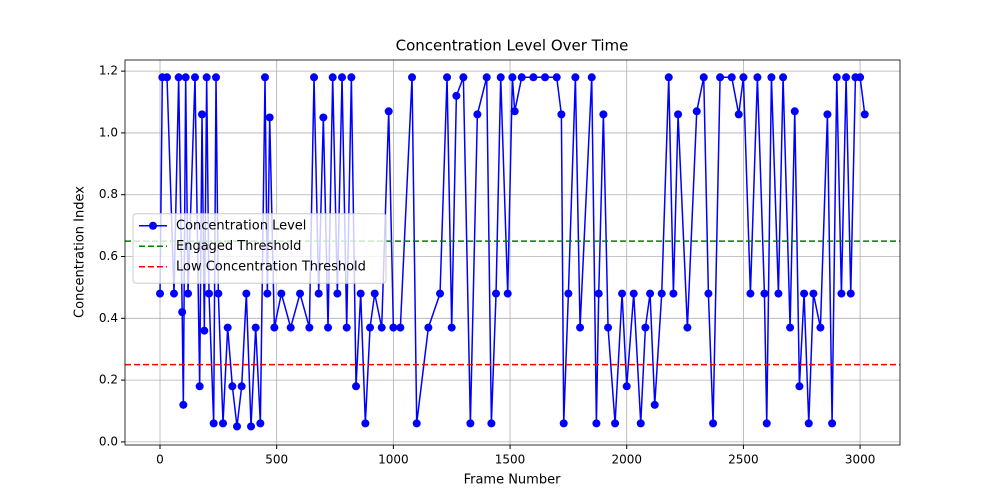  What do you see at coordinates (80, 252) in the screenshot?
I see `y-axis-label: Concentration Index` at bounding box center [80, 252].